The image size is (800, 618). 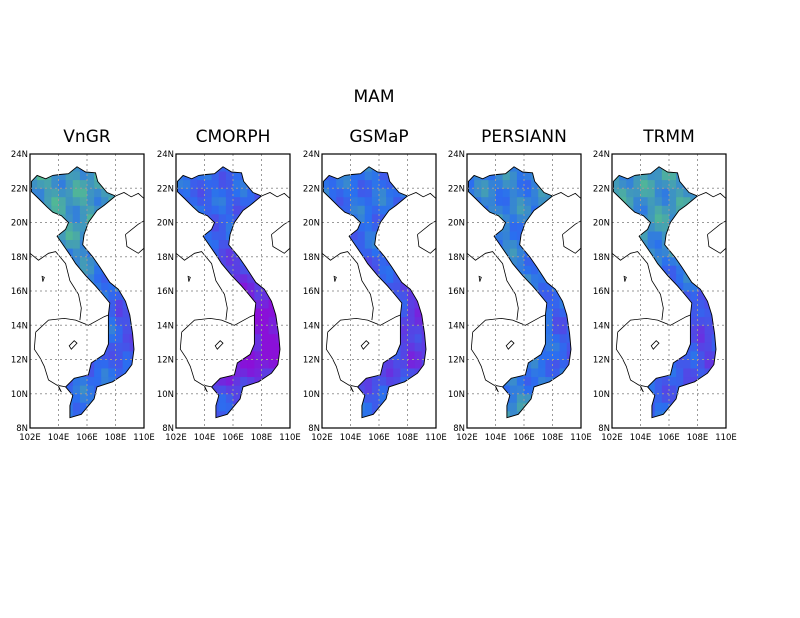 What do you see at coordinates (374, 97) in the screenshot?
I see `figure-title: MAM` at bounding box center [374, 97].